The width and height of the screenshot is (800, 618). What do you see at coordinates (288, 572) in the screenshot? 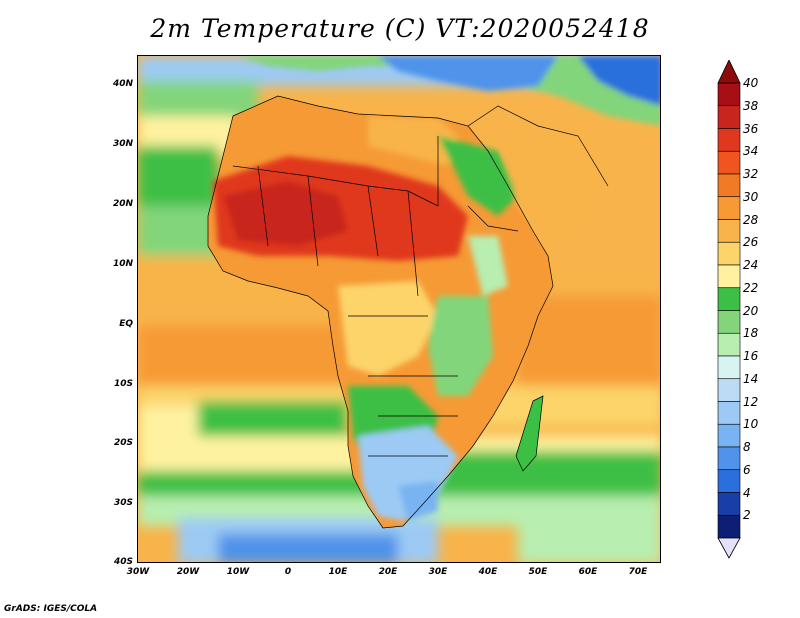
I see `lon-label-0: 0` at bounding box center [288, 572].